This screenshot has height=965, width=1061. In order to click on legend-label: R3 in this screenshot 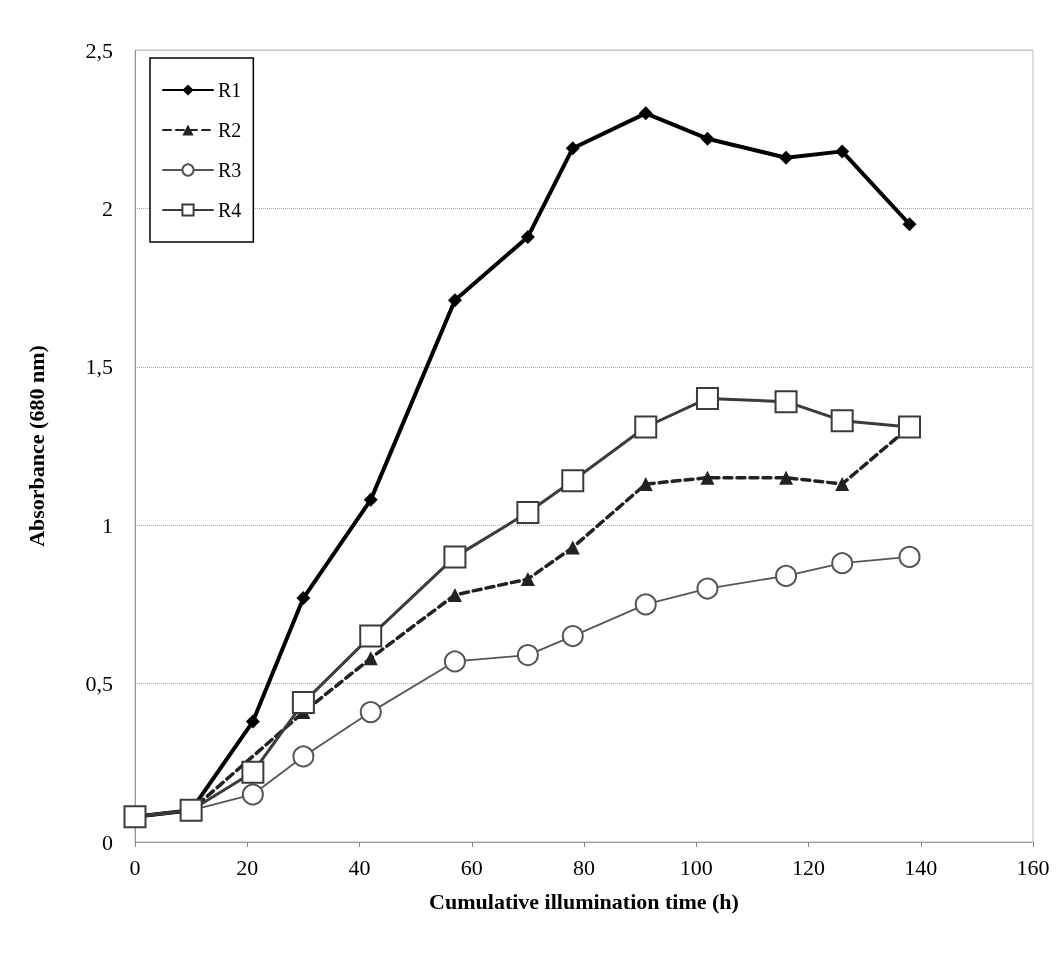, I will do `click(230, 170)`.